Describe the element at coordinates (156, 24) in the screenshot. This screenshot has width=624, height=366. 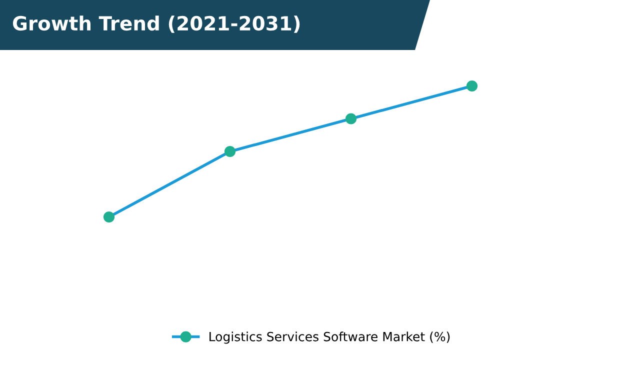
I see `chart-title: Growth Trend (2021-2031)` at that location.